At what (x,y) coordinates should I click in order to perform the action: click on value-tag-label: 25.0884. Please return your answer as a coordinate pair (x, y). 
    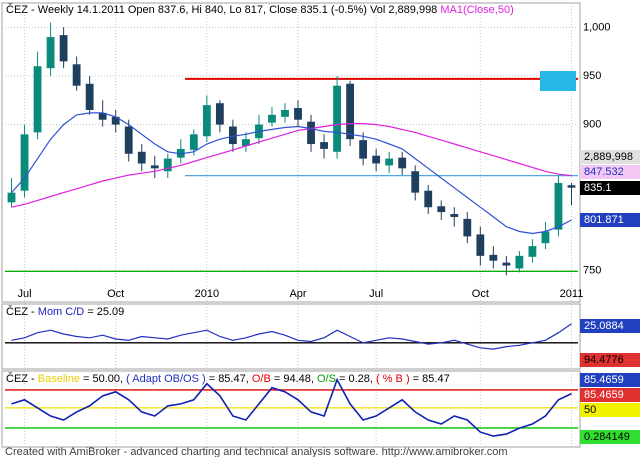
    Looking at the image, I should click on (604, 326).